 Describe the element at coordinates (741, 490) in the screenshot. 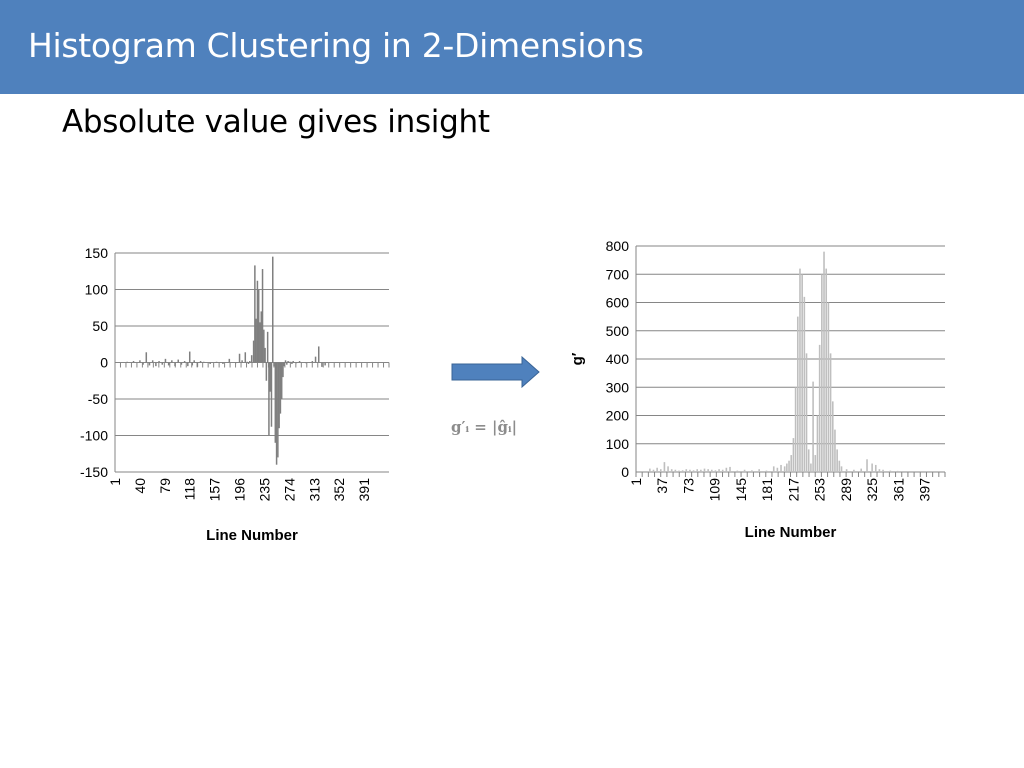

I see `x-tick-label: 145` at that location.